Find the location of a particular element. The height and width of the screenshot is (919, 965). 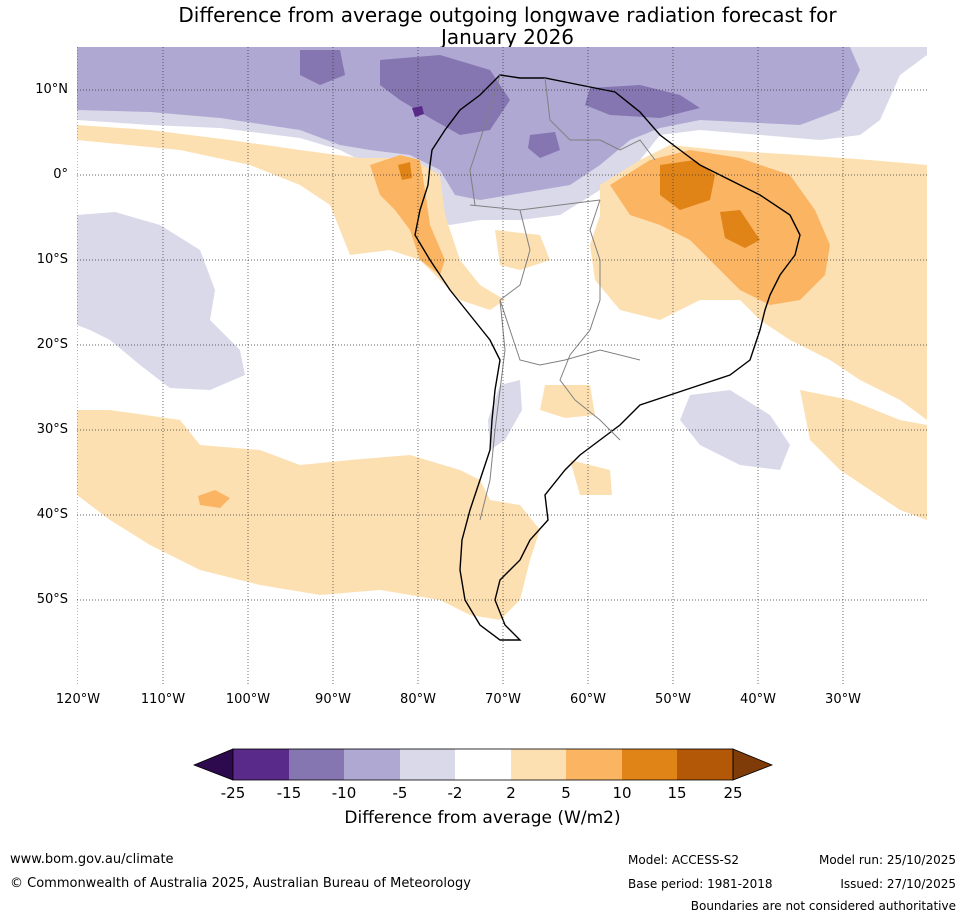

anomaly-region-purple-deepest is located at coordinates (418, 111).